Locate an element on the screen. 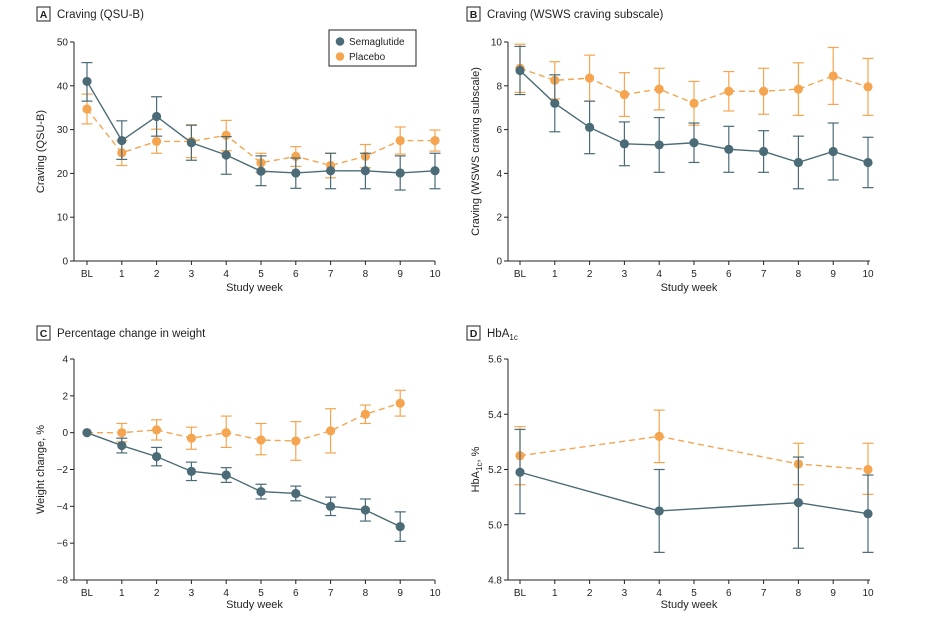 This screenshot has width=930, height=627. y-tick-label: 5.0 is located at coordinates (495, 525).